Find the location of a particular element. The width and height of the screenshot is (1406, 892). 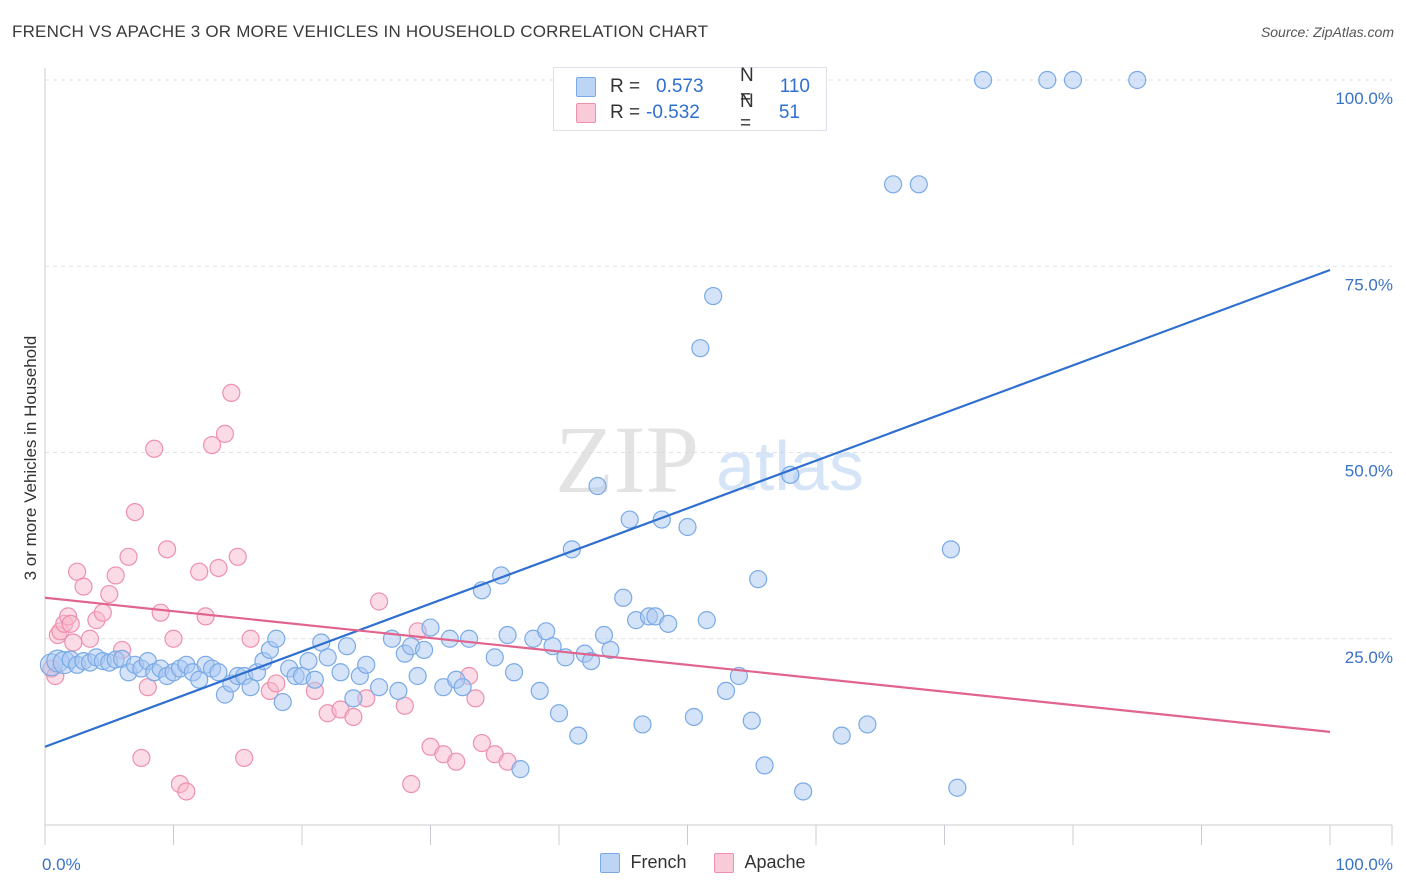

legend-row-apache: R = -0.532 N = 51 is located at coordinates (688, 112).